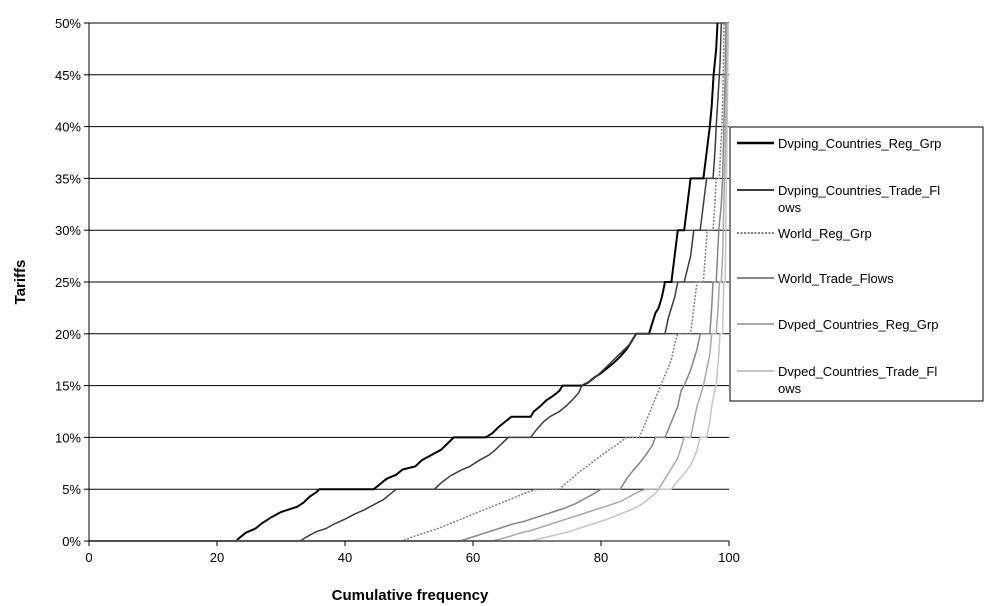 The image size is (984, 606). What do you see at coordinates (790, 388) in the screenshot?
I see `legend-label-5-line-1: ows` at bounding box center [790, 388].